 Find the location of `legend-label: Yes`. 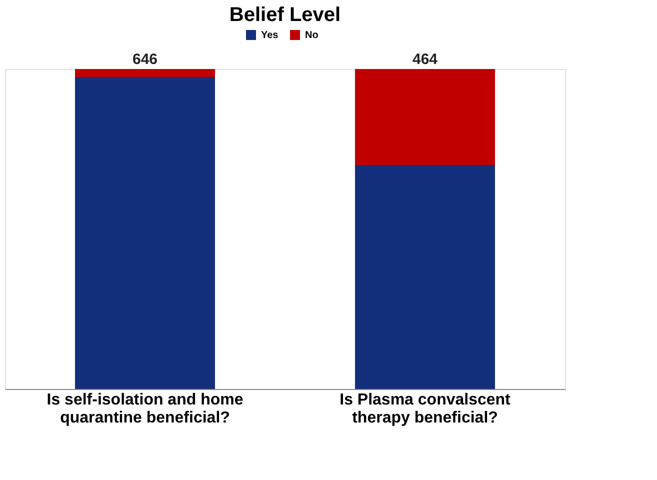

legend-label: Yes is located at coordinates (270, 35).